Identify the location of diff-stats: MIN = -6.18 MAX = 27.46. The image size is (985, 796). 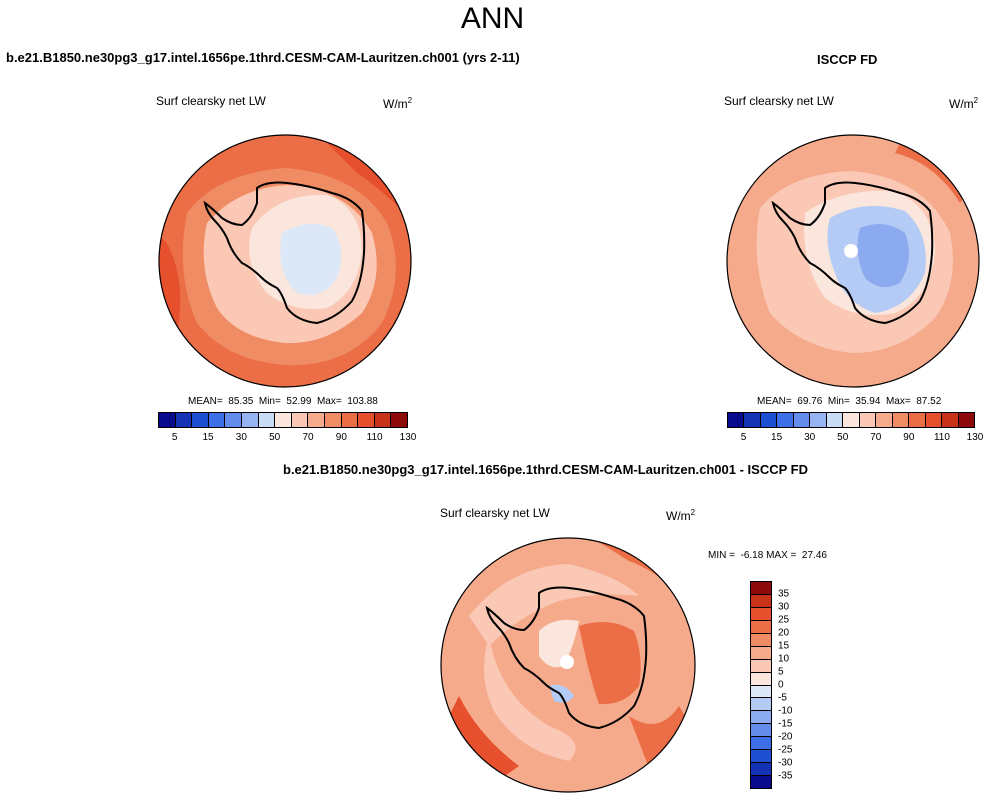
(767, 555).